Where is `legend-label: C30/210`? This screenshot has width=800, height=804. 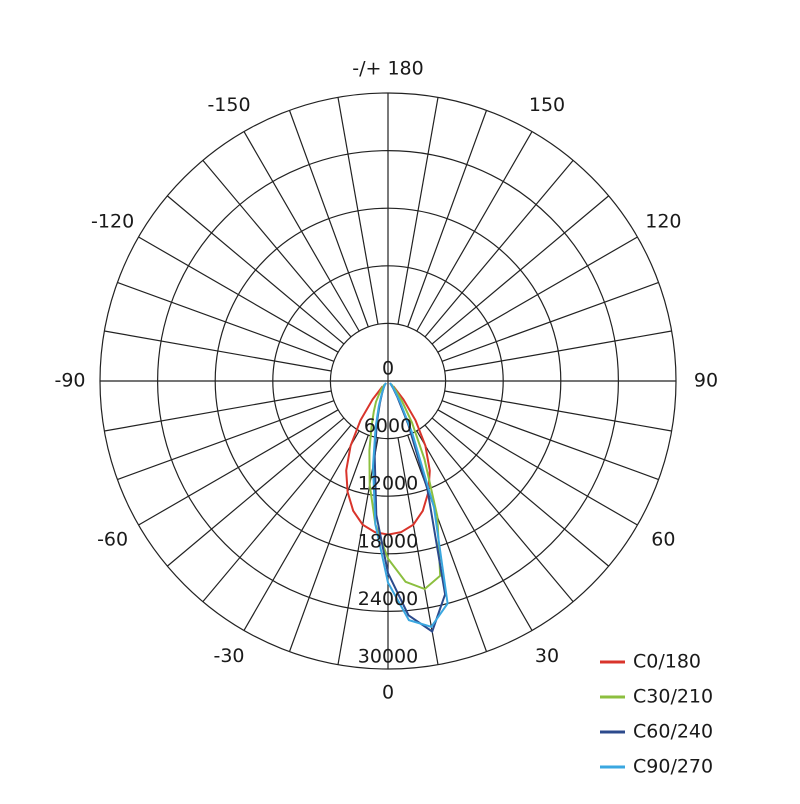
legend-label: C30/210 is located at coordinates (673, 697).